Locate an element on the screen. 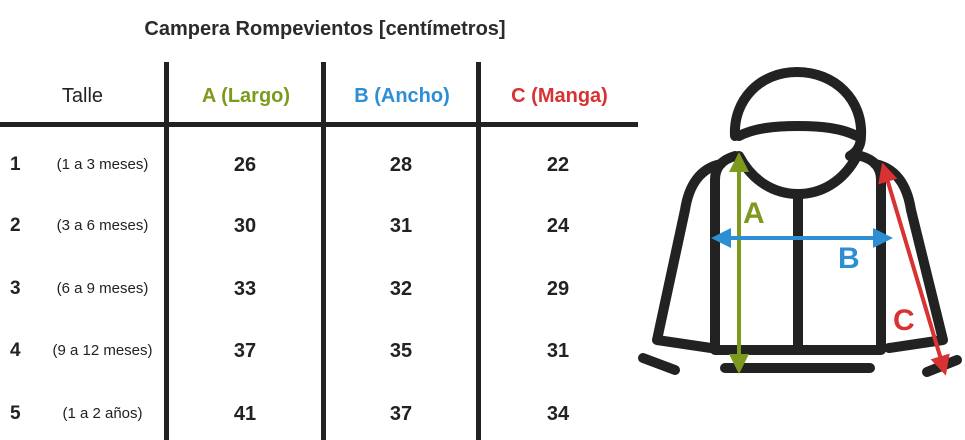  size-range: (1 a 3 meses) is located at coordinates (102, 164).